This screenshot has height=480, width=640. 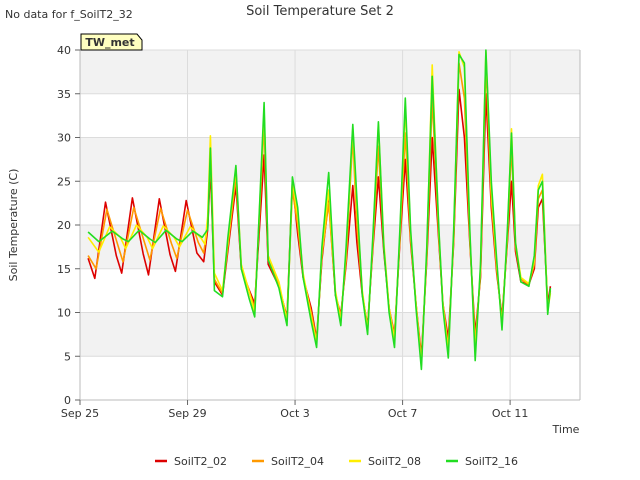 What do you see at coordinates (295, 413) in the screenshot?
I see `x-tick-label: Oct 3` at bounding box center [295, 413].